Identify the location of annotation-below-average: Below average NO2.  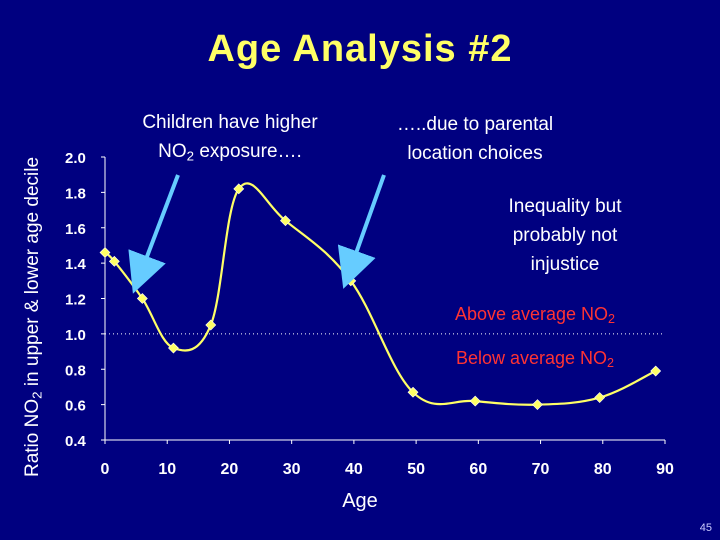
(535, 359).